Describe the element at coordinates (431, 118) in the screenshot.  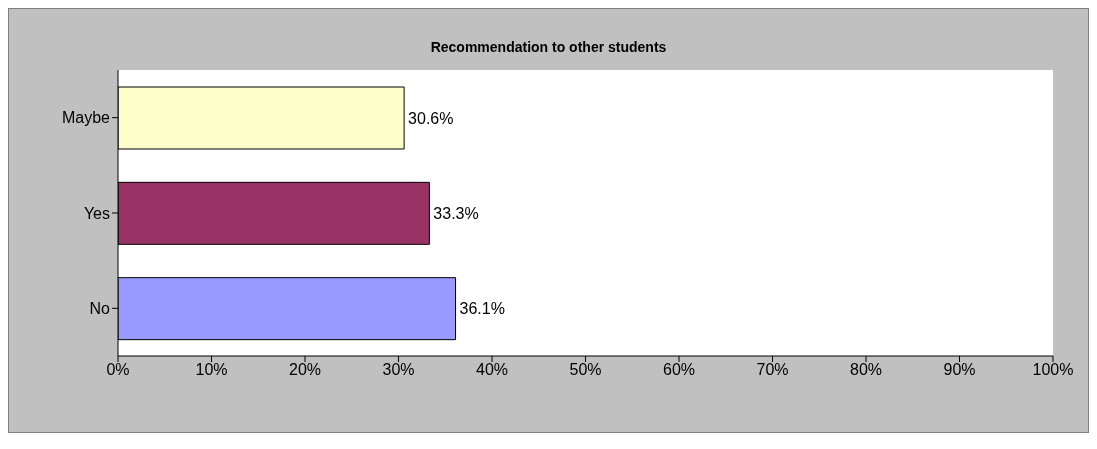
I see `data-label: 30.6%` at that location.